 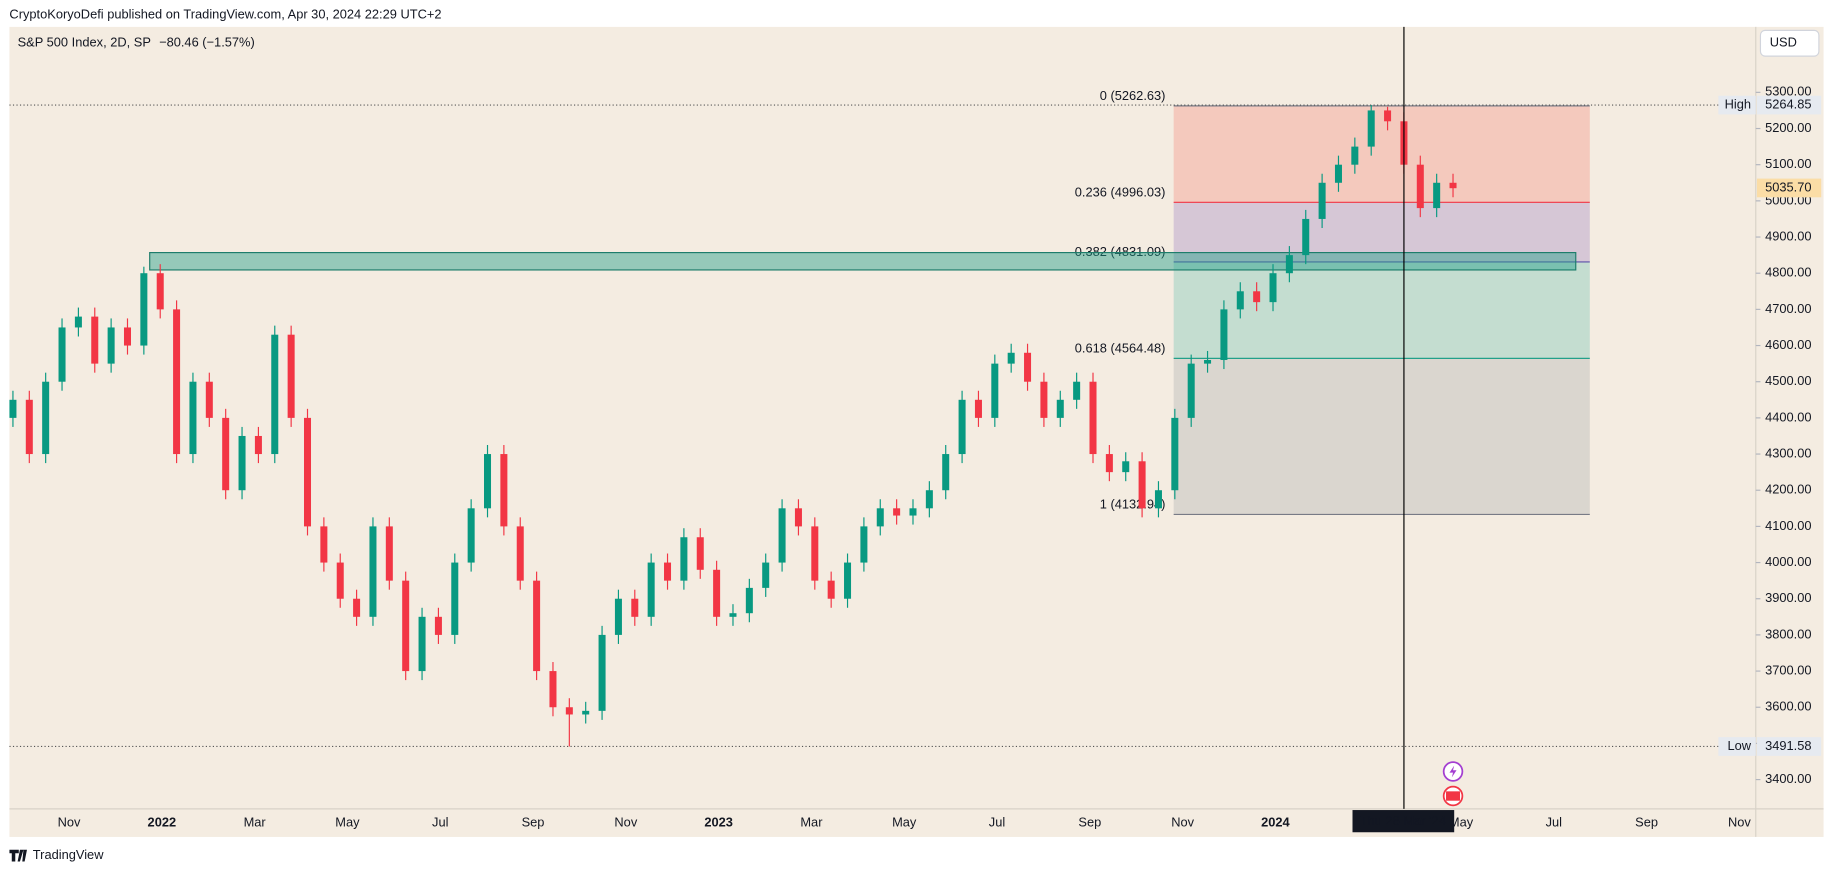 I want to click on y-tick-label: 4700.00, so click(x=1788, y=308).